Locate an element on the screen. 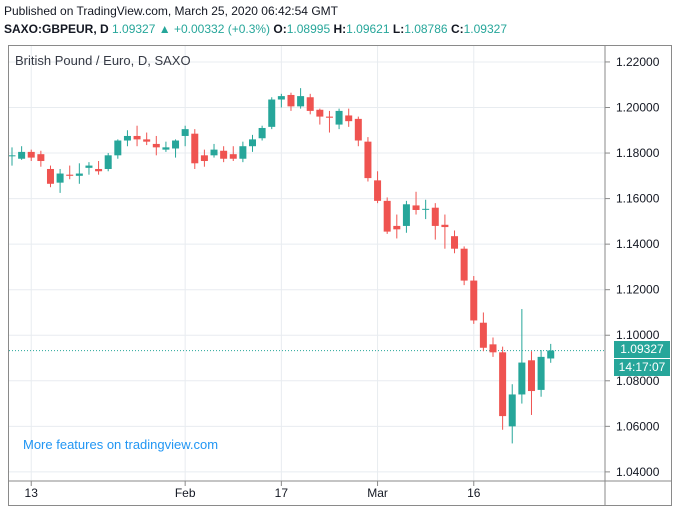  y-tick-label: 1.20000 is located at coordinates (638, 107).